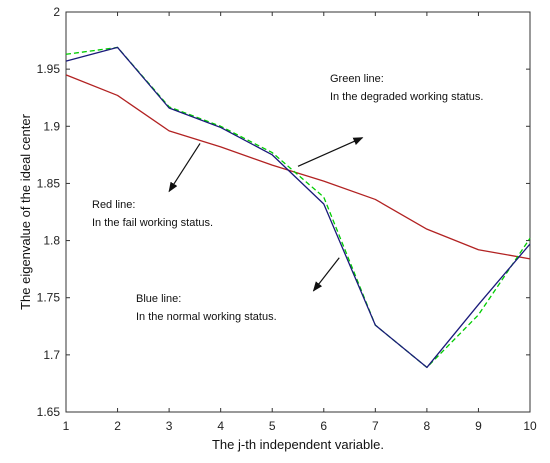  I want to click on annotation-title: Green line:, so click(357, 79).